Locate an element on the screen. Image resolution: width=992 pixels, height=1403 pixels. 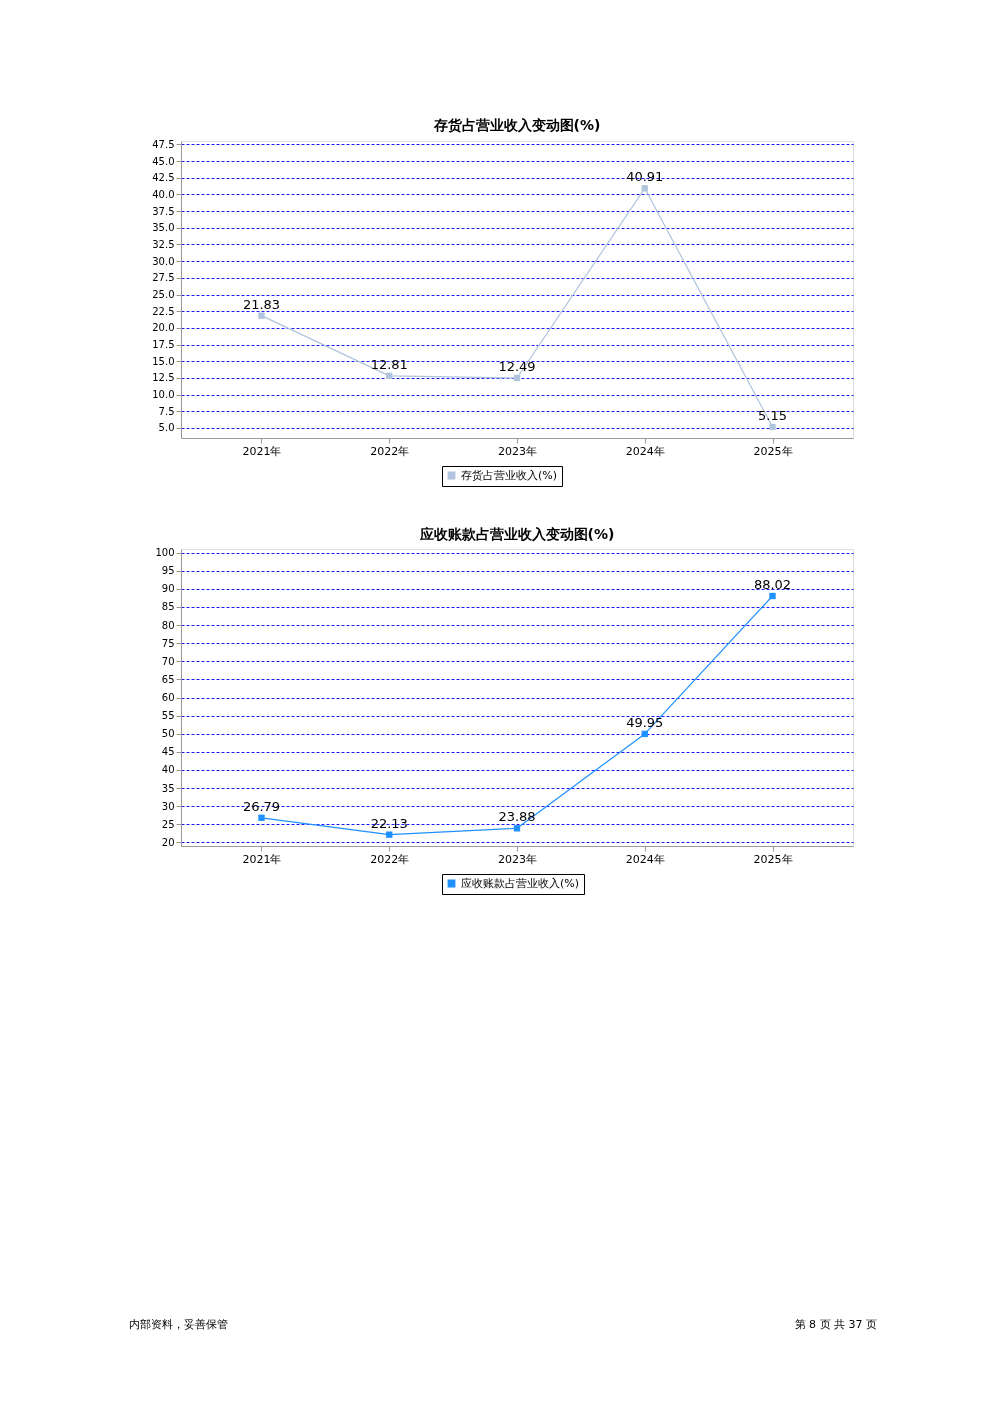
chart-title: 存货占营业收入变动图(%) is located at coordinates (516, 125).